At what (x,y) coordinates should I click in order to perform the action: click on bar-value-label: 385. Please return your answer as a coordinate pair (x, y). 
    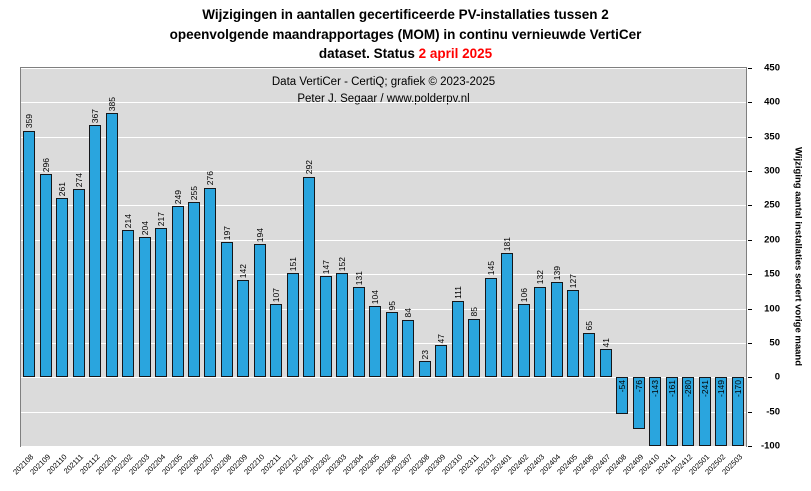
    Looking at the image, I should click on (111, 103).